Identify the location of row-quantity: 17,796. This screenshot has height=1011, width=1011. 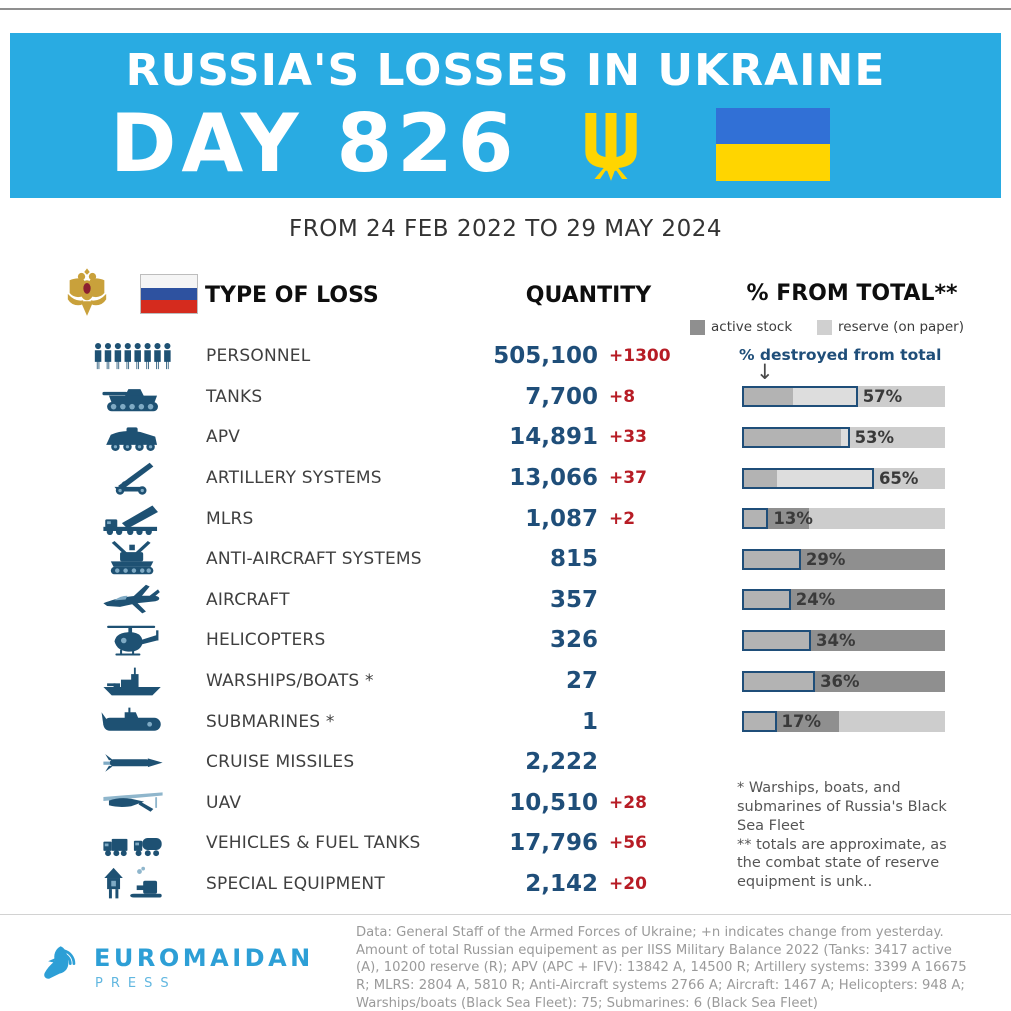
(553, 843).